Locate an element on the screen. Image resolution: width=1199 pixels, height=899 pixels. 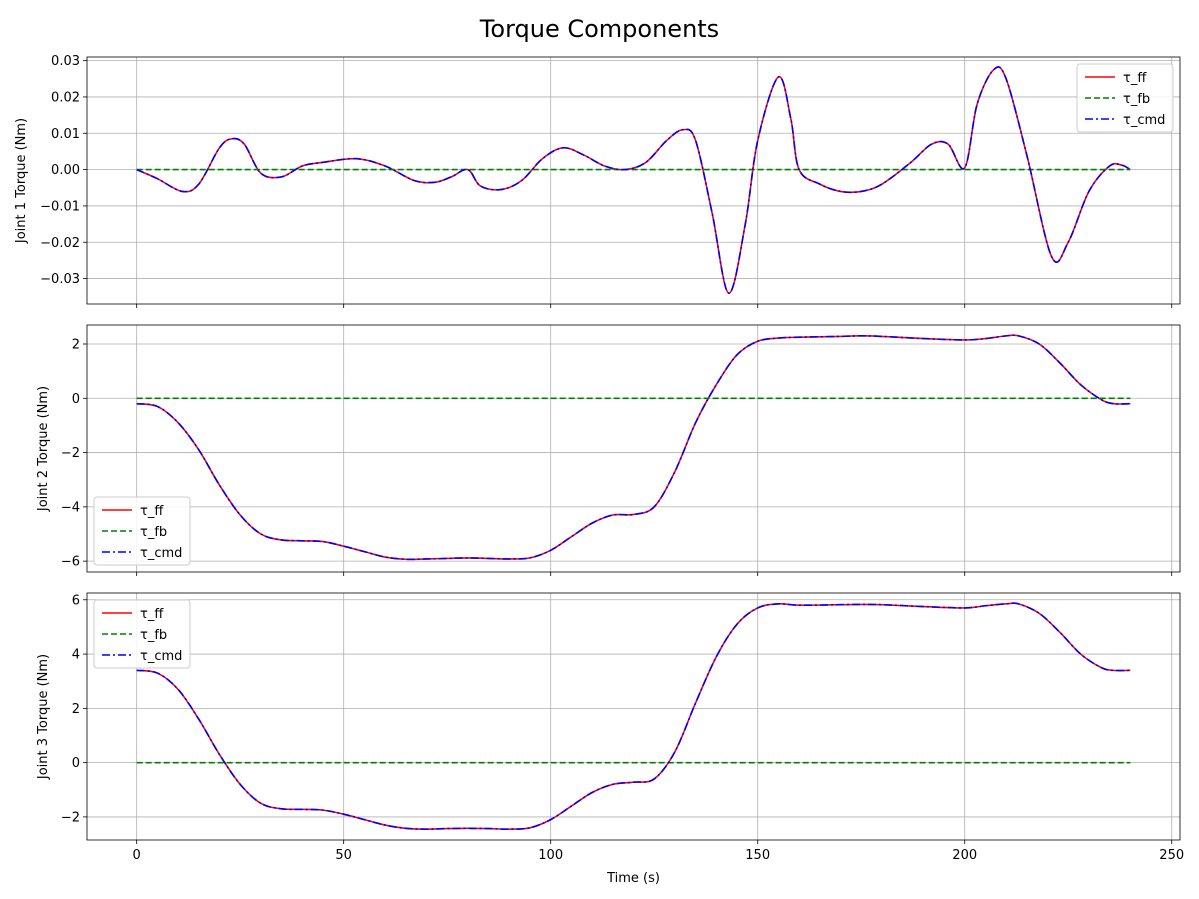
y-tick-label: 0.02 is located at coordinates (65, 97).